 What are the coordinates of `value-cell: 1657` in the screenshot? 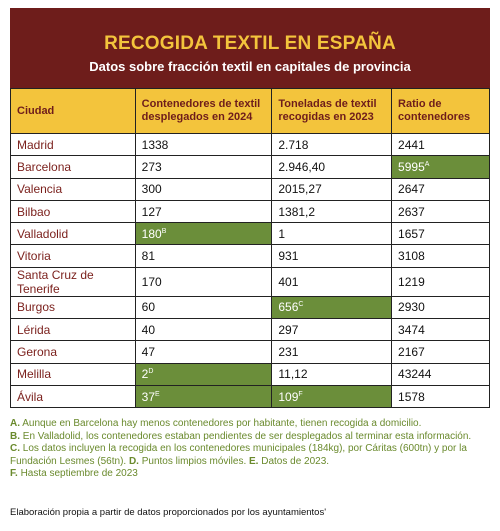 It's located at (440, 234).